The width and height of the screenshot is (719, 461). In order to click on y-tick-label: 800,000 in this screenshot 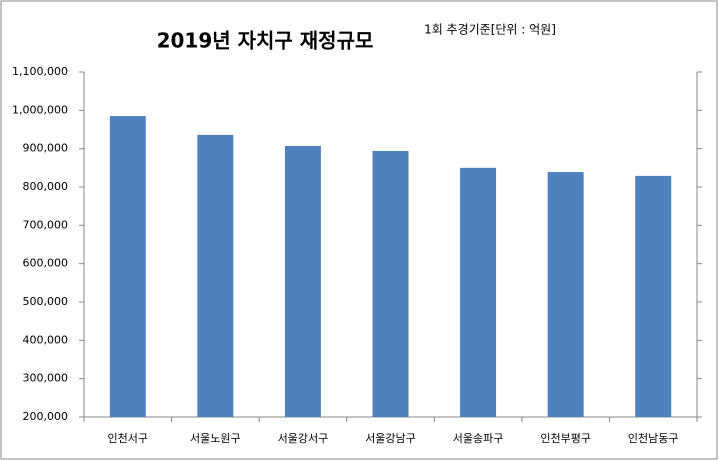, I will do `click(46, 186)`.